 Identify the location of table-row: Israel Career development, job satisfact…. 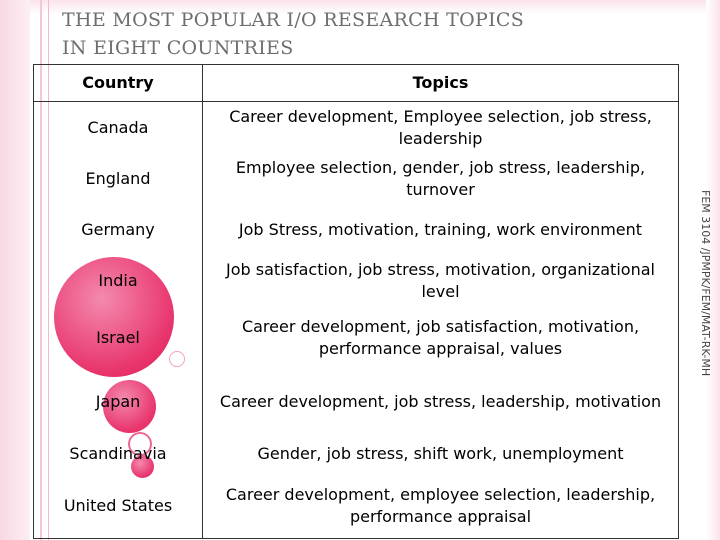
(356, 338).